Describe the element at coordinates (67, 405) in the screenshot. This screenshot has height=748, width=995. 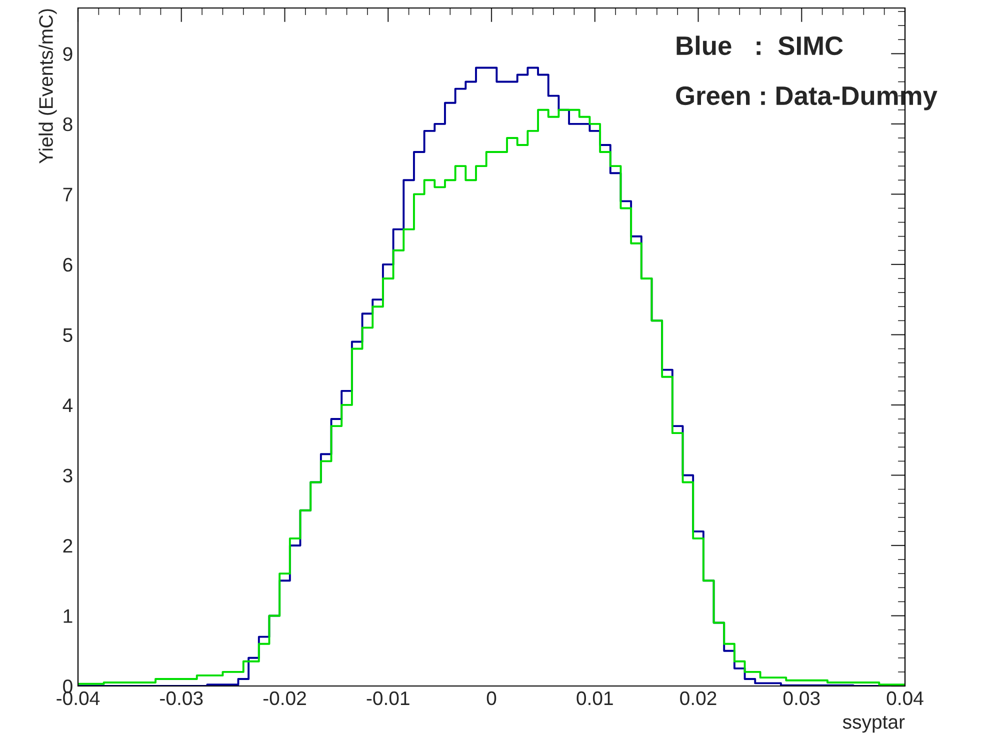
I see `y-tick-label: 4` at that location.